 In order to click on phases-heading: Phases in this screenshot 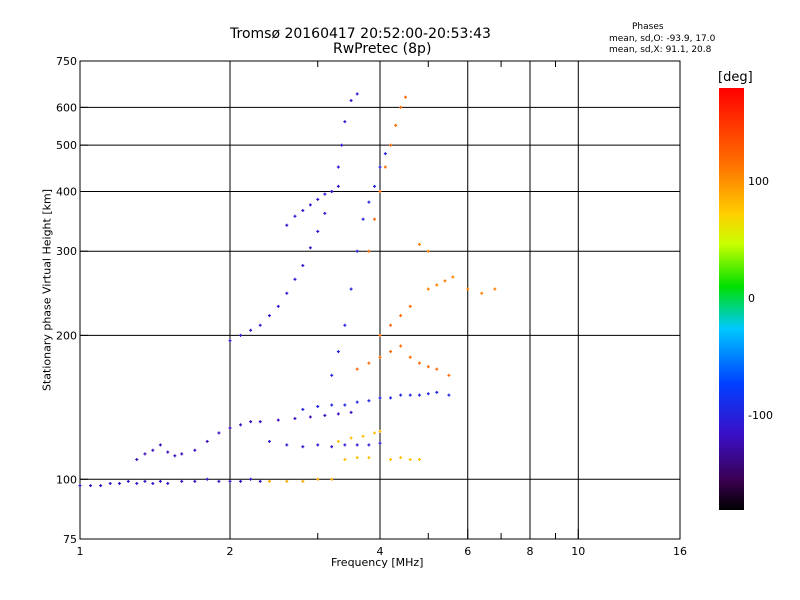, I will do `click(648, 27)`.